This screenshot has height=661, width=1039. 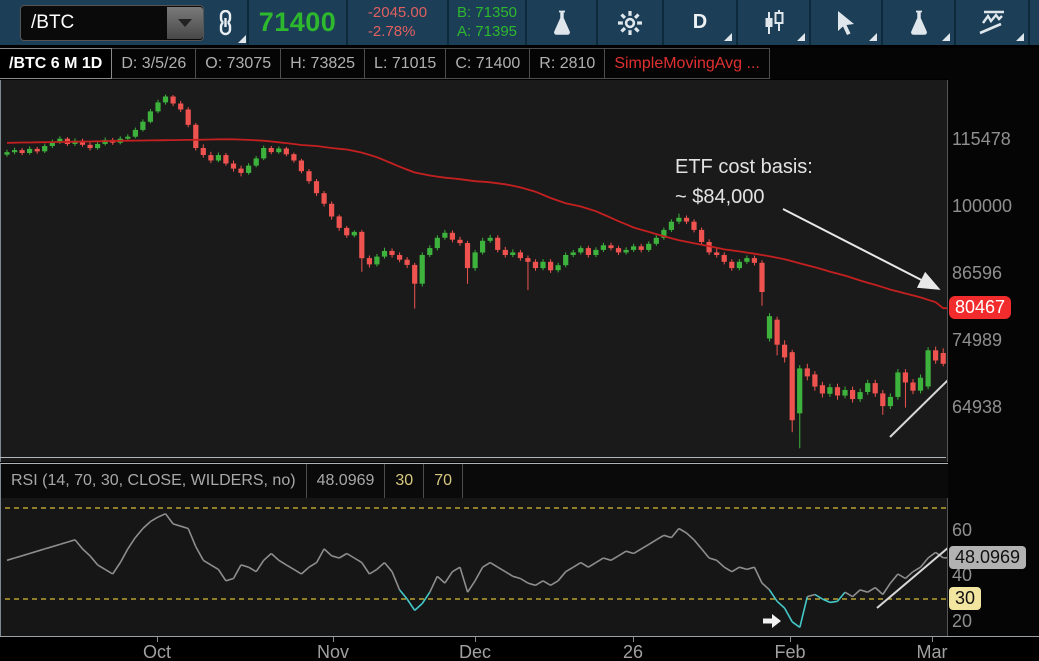 What do you see at coordinates (297, 22) in the screenshot?
I see `last-price-section: 71400` at bounding box center [297, 22].